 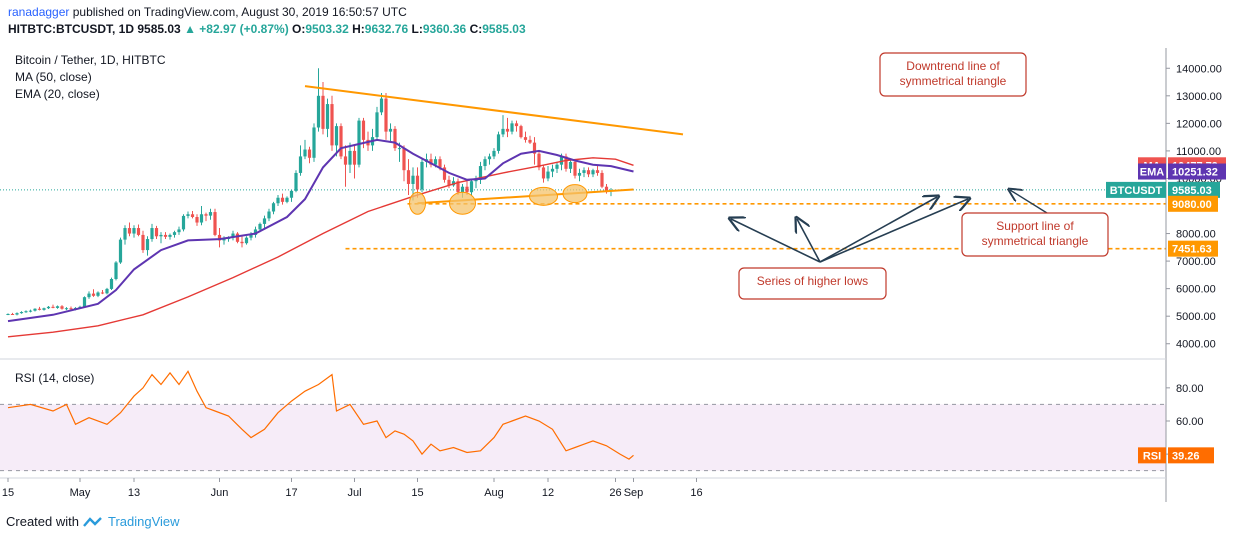 I want to click on price-tick-label: 5000.00, so click(x=1196, y=317).